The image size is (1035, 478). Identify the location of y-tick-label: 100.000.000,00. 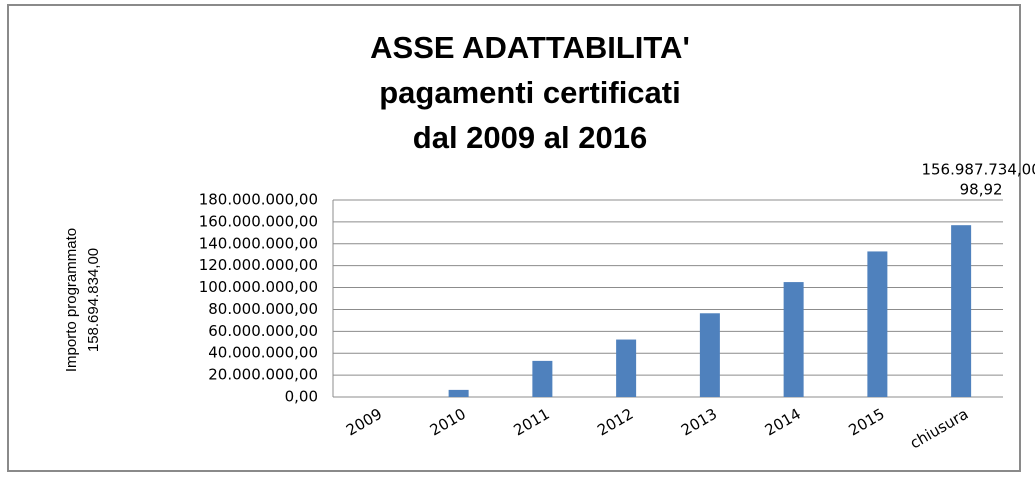
(258, 287).